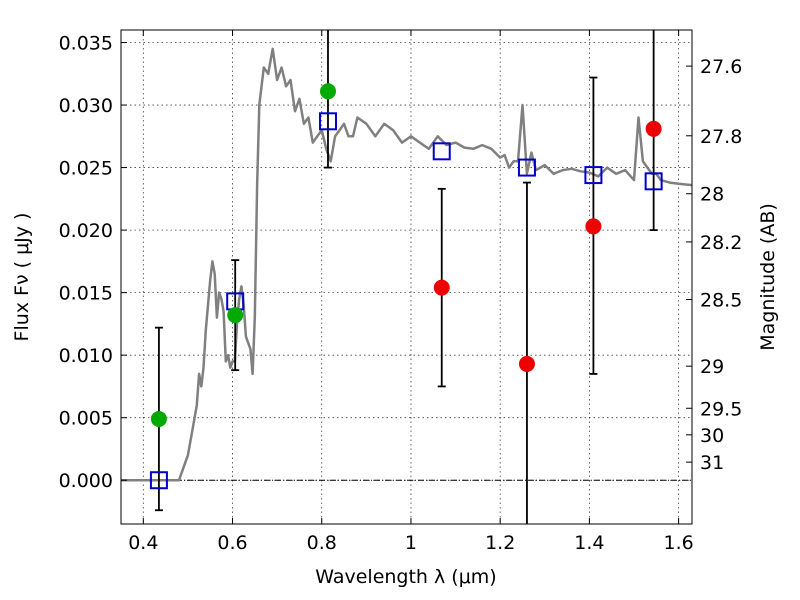 This screenshot has height=600, width=800. What do you see at coordinates (712, 463) in the screenshot?
I see `y2-tick-label: 31` at bounding box center [712, 463].